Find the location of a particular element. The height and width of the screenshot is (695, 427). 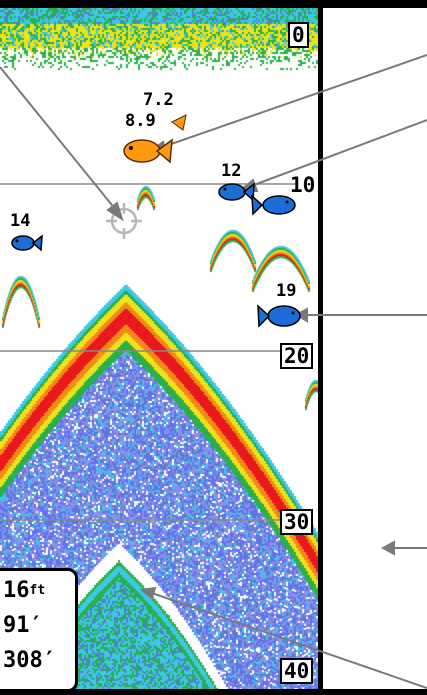

top-frame-bar is located at coordinates (213, 4).